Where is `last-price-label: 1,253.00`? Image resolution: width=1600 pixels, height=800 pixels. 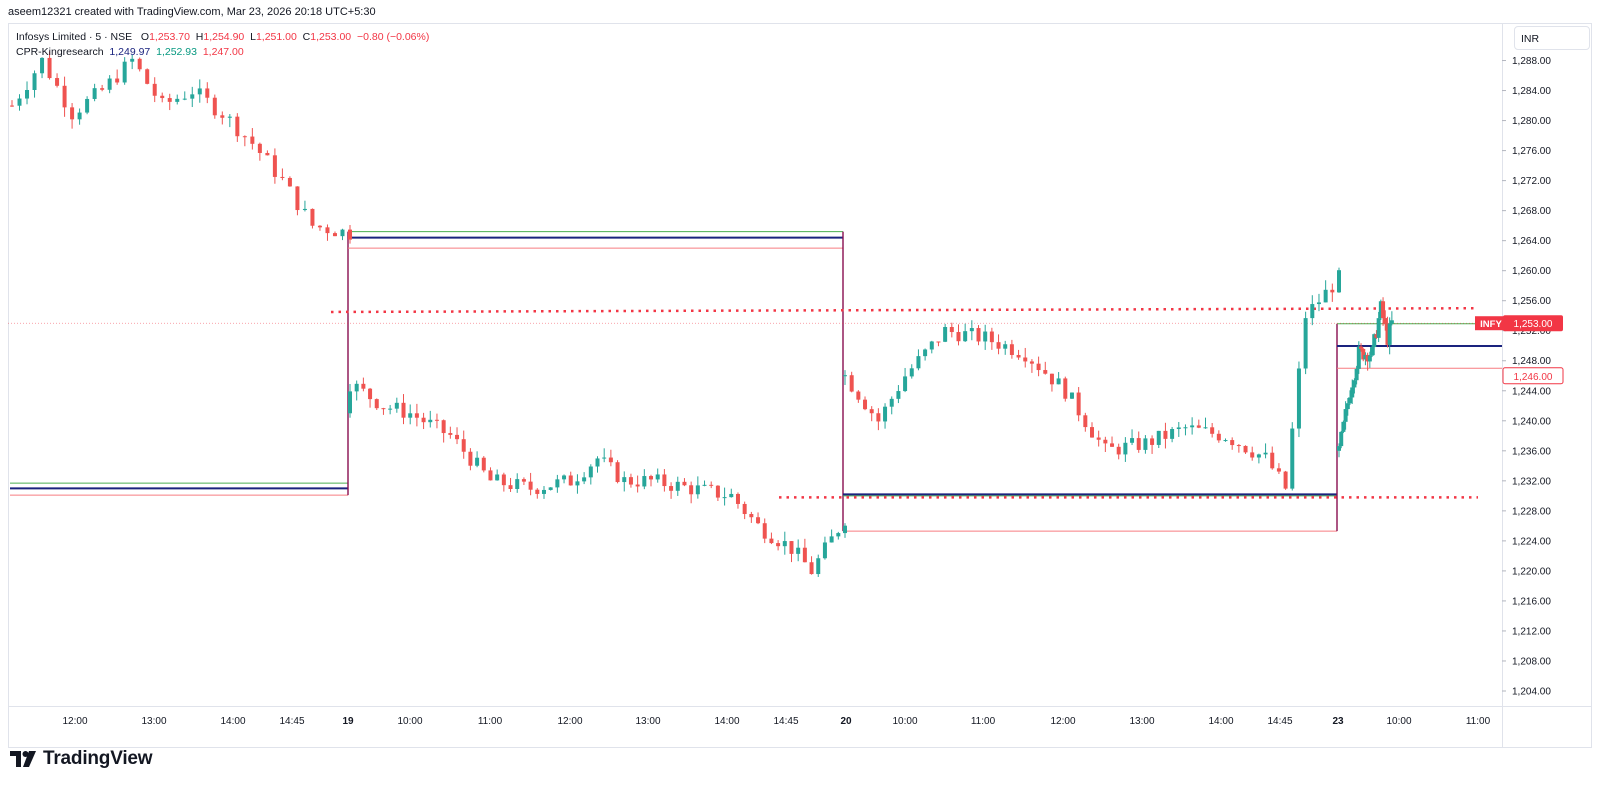
last-price-label: 1,253.00 is located at coordinates (1533, 324).